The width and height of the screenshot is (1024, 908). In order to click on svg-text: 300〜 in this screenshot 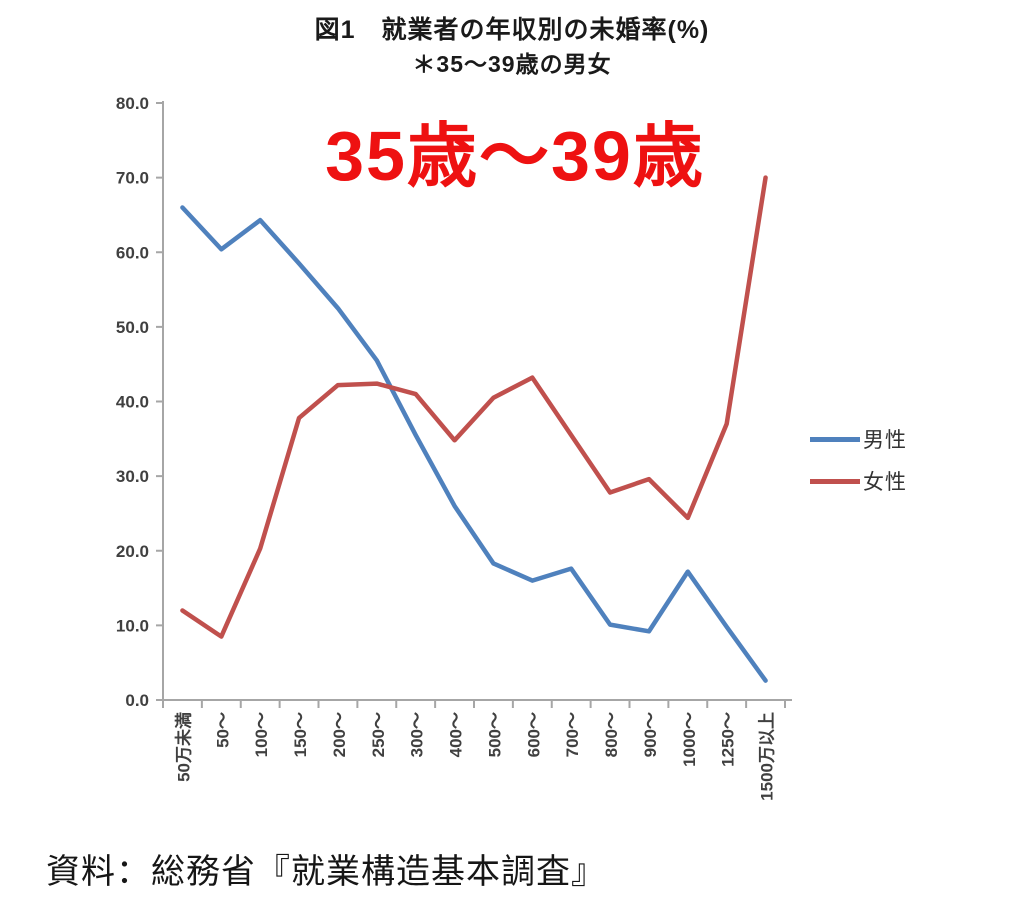, I will do `click(417, 734)`.